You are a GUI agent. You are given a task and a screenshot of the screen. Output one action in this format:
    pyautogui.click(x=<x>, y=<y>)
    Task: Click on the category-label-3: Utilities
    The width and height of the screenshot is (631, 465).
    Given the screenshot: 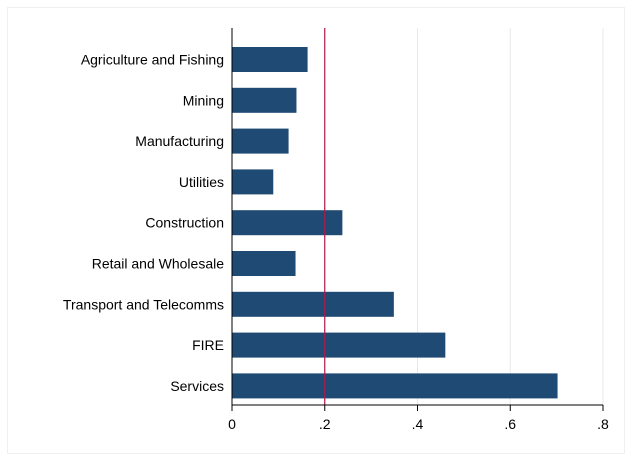 What is the action you would take?
    pyautogui.click(x=201, y=182)
    